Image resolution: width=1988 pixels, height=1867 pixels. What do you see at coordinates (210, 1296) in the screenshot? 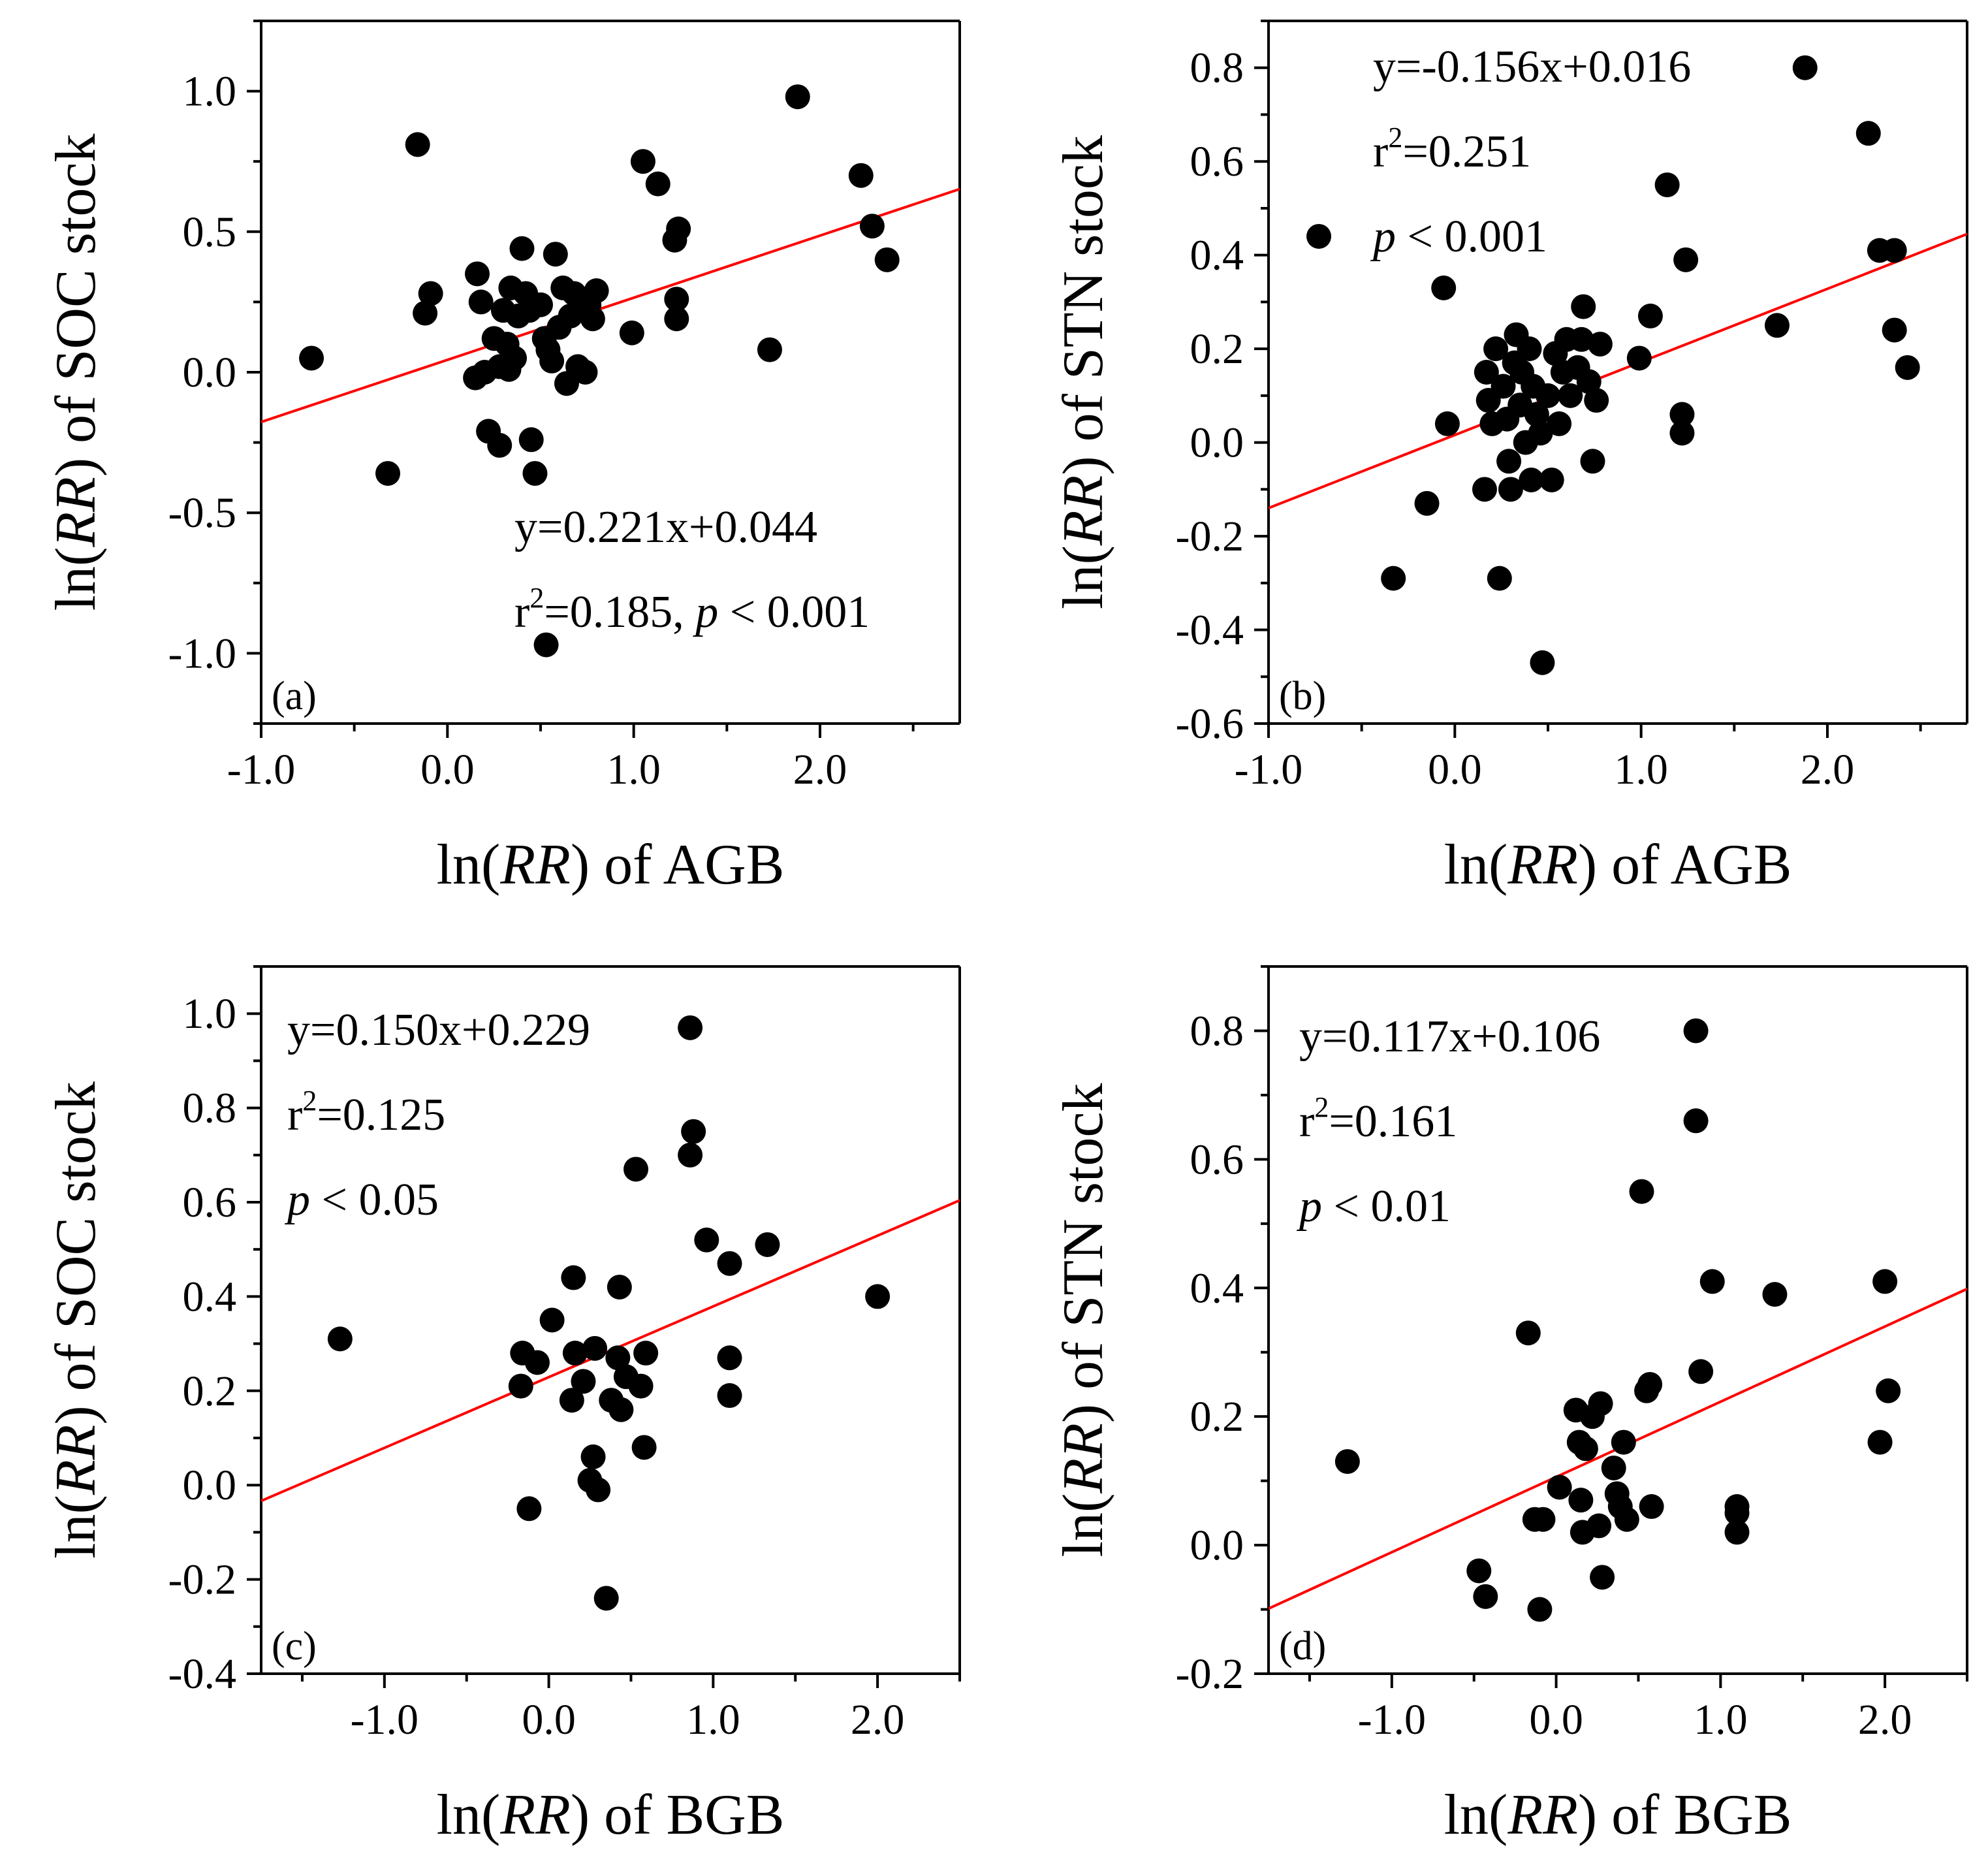
I see `y-tick-label: 0.4` at bounding box center [210, 1296].